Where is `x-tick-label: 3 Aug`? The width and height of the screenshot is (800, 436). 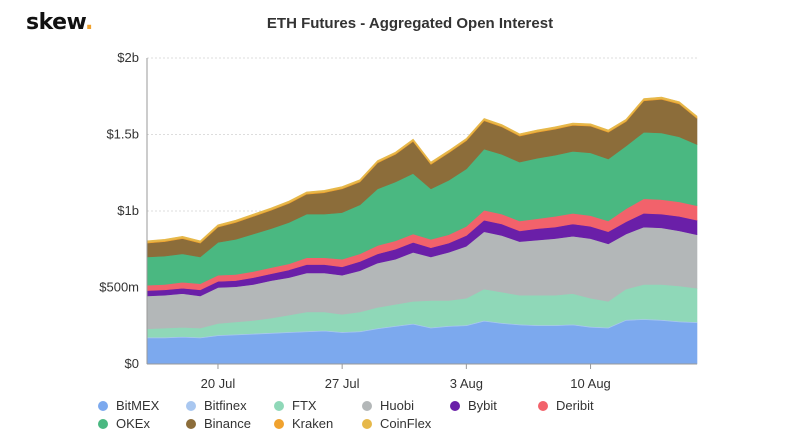 x-tick-label: 3 Aug is located at coordinates (466, 383).